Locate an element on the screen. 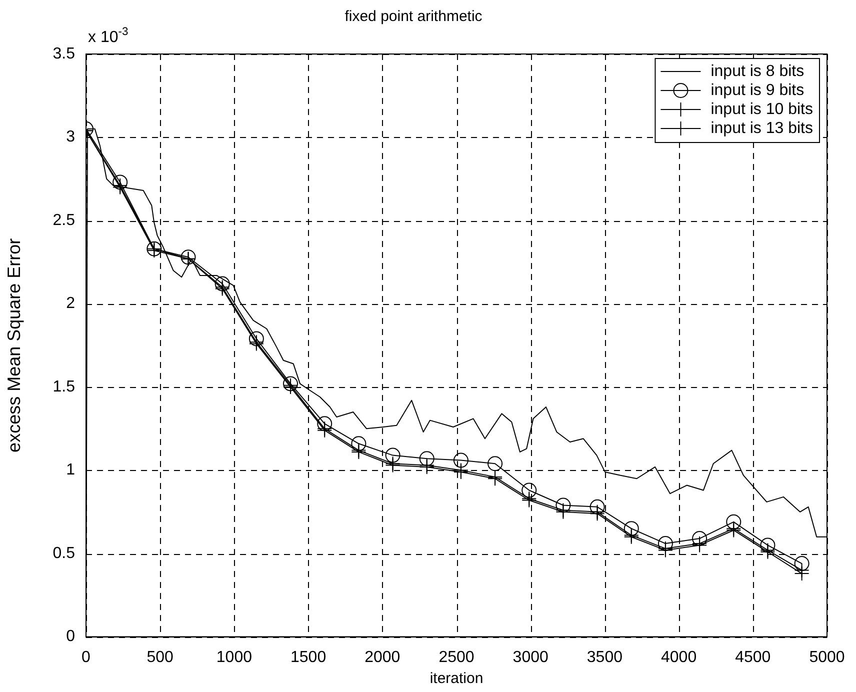 Image resolution: width=856 pixels, height=692 pixels. x-axis-title: iteration is located at coordinates (457, 679).